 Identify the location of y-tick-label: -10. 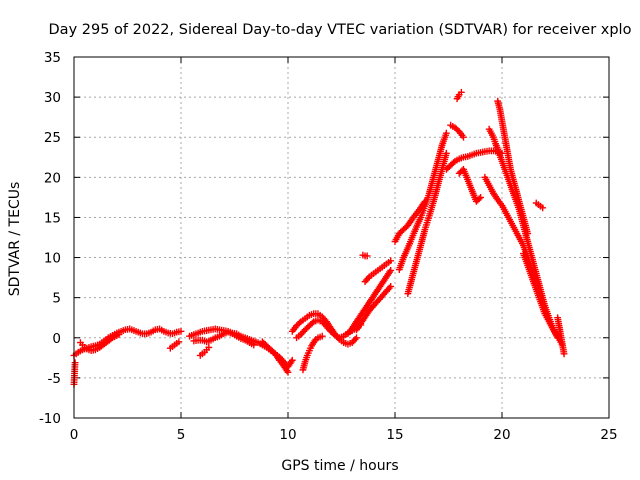
(50, 419).